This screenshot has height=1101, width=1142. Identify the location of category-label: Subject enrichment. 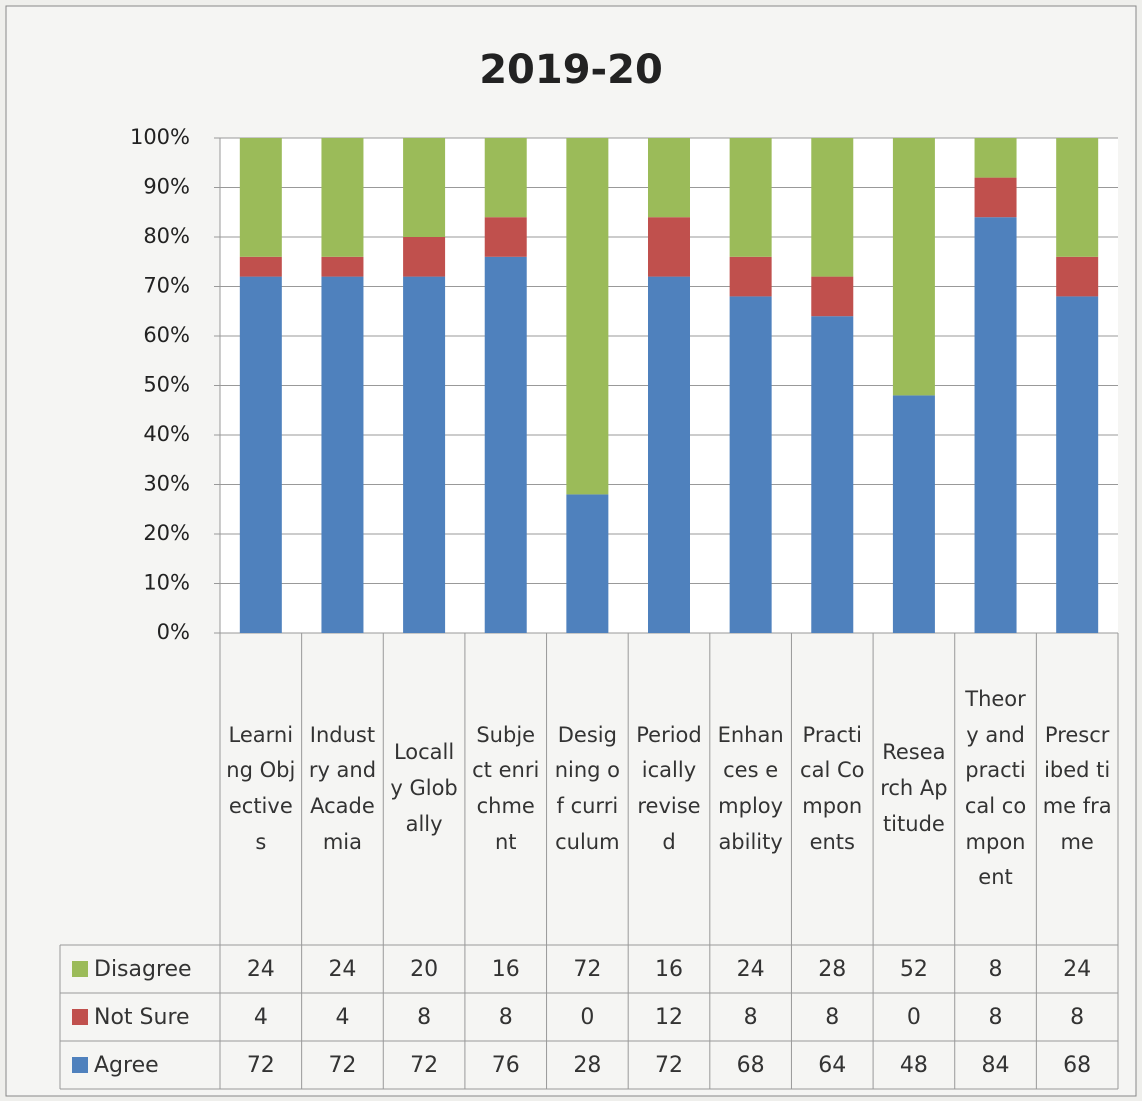
(506, 788).